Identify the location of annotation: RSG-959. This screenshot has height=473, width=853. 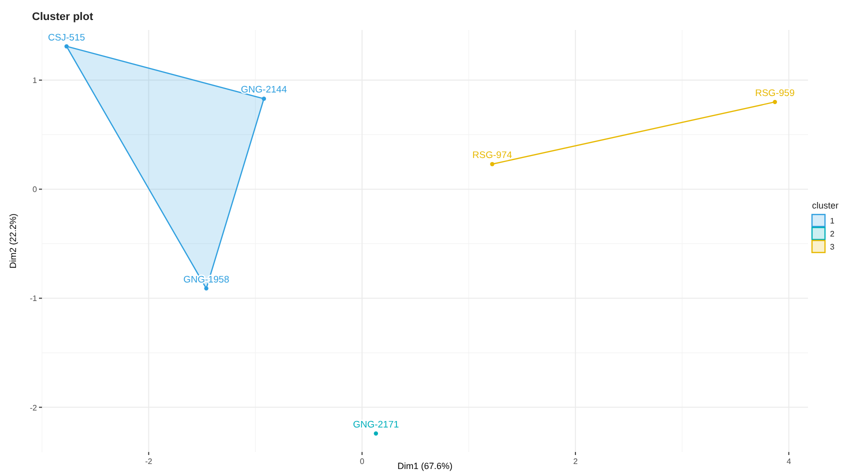
(775, 93).